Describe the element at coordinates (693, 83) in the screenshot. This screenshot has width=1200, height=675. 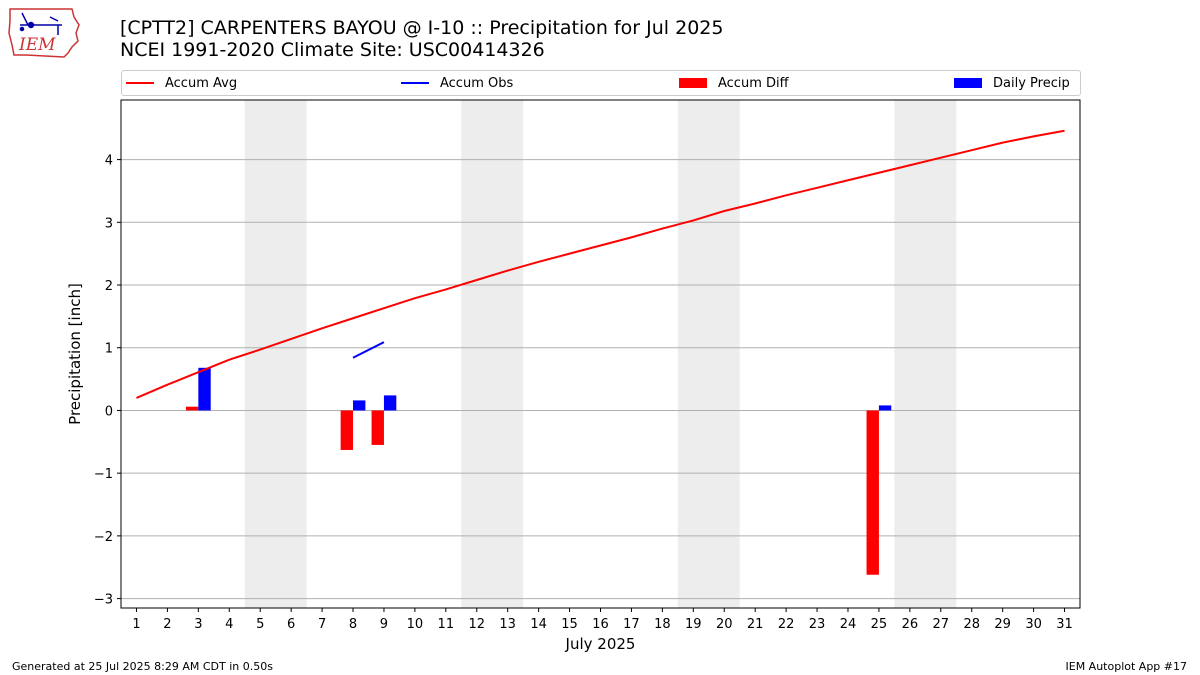
I see `legend-swatch-accum-diff` at that location.